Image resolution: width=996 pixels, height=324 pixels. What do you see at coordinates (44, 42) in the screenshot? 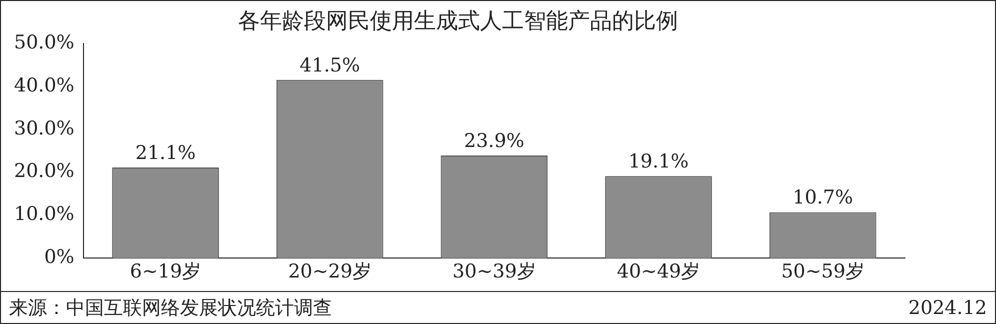
I see `y-tick-label: 50.0%` at bounding box center [44, 42].